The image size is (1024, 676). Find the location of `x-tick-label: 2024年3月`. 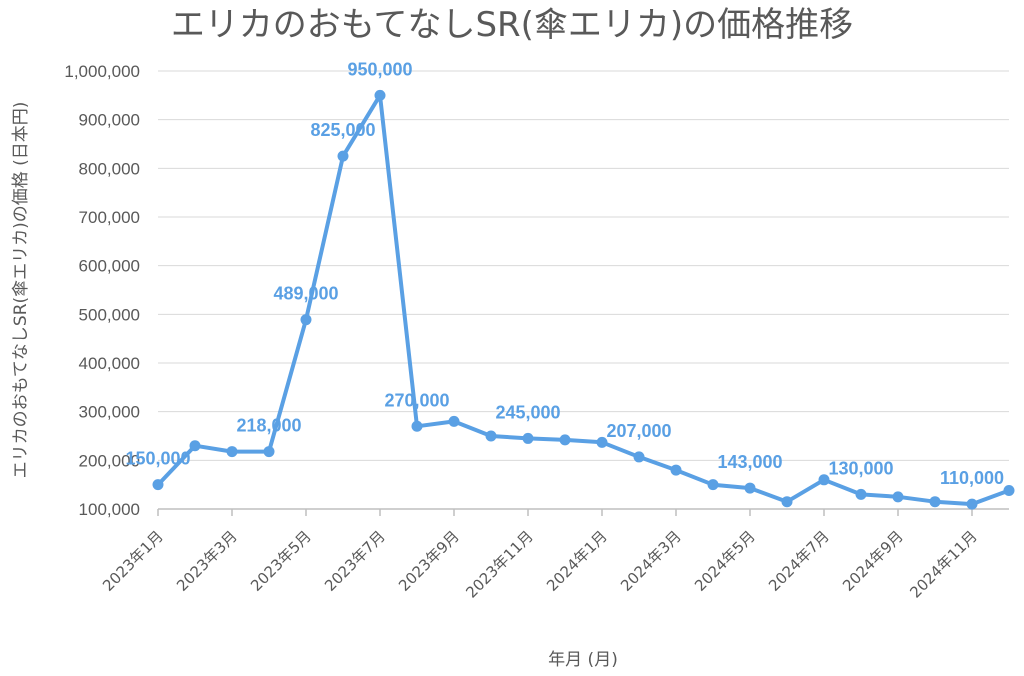

x-tick-label: 2024年3月 is located at coordinates (651, 561).